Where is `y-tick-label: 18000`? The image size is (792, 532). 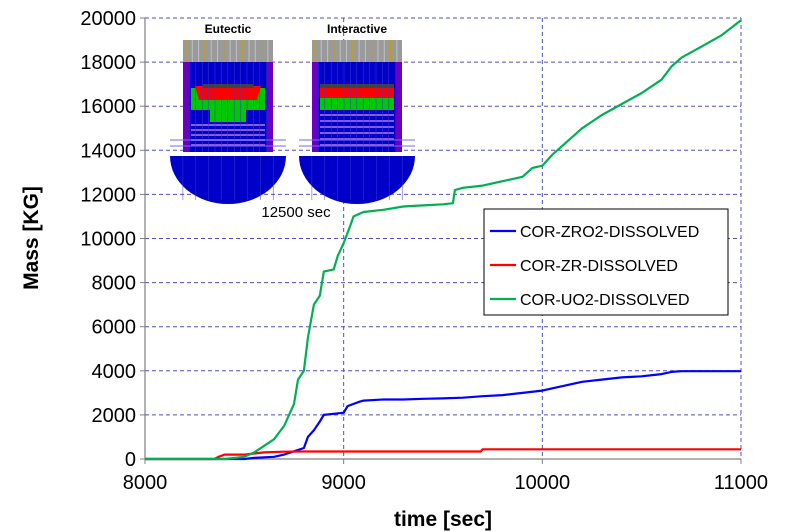
y-tick-label: 18000 is located at coordinates (108, 63).